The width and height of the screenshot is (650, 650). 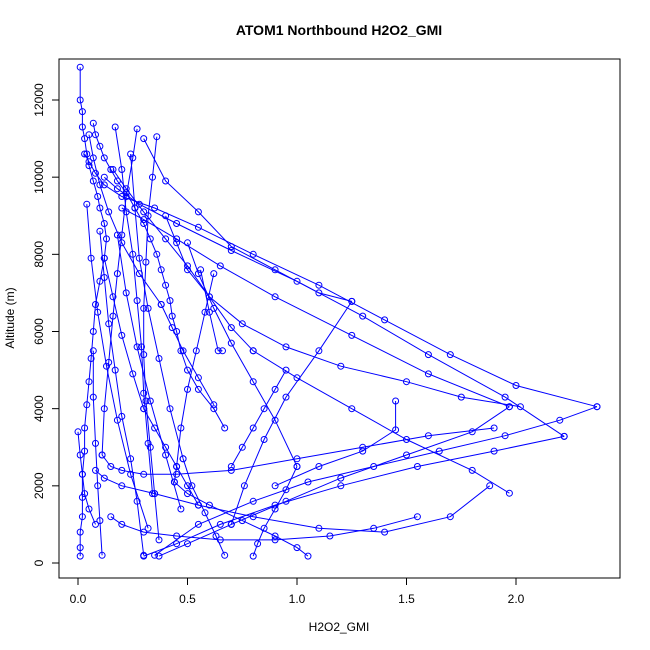 What do you see at coordinates (516, 599) in the screenshot?
I see `x-tick-label: 2.0` at bounding box center [516, 599].